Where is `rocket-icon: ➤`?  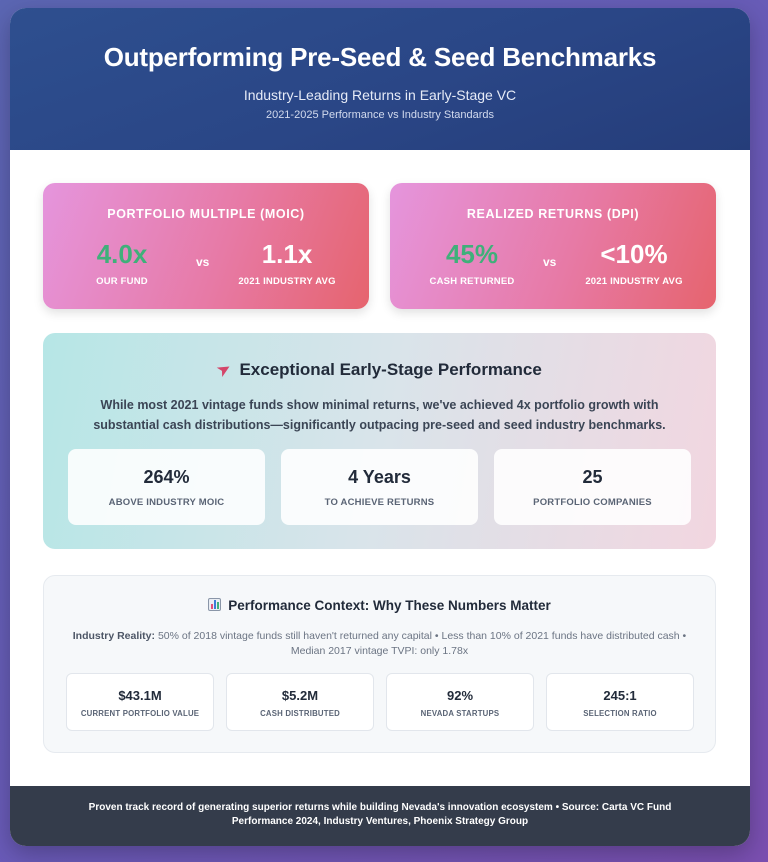 rocket-icon: ➤ is located at coordinates (224, 369).